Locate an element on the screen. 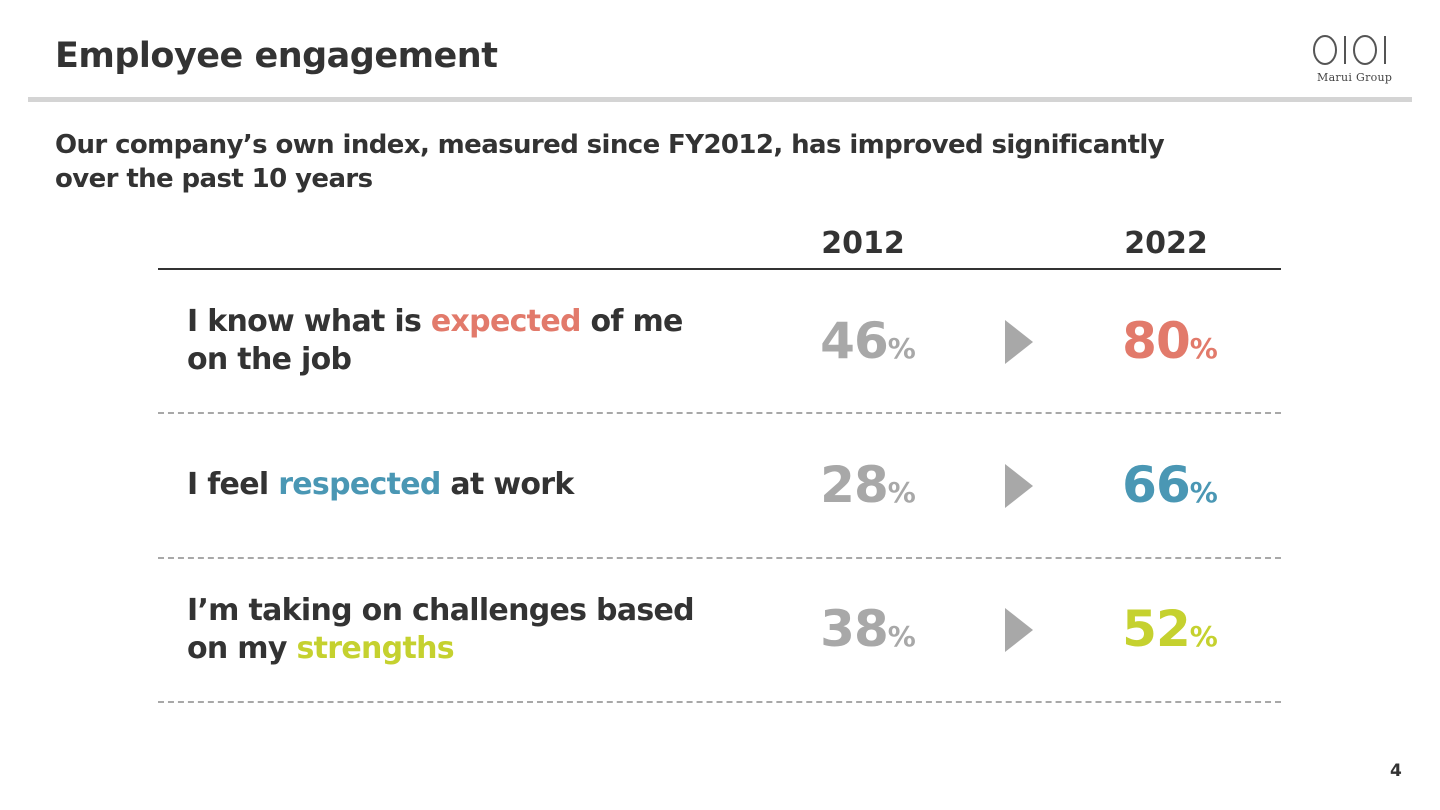 The image size is (1440, 810). statement-text-after: of me on the job is located at coordinates (435, 340).